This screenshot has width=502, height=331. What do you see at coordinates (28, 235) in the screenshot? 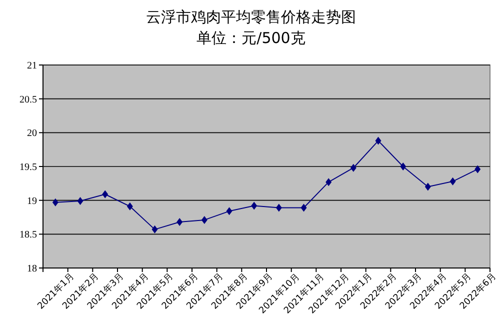
I see `y-tick-label: 18.5` at bounding box center [28, 235].